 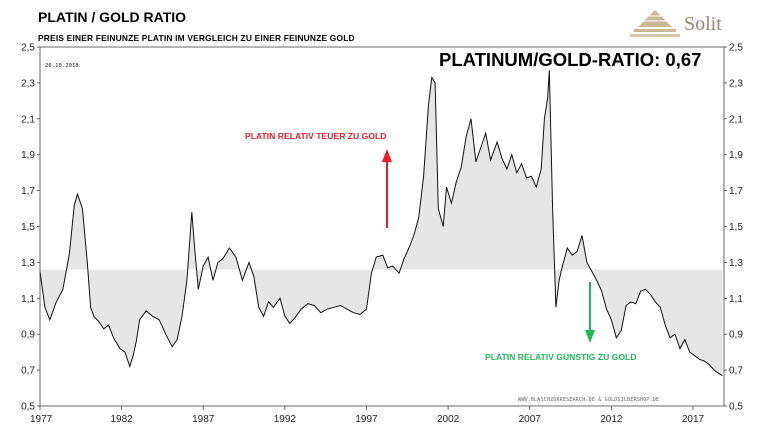 I want to click on pyramid-logo-icon, so click(x=655, y=23).